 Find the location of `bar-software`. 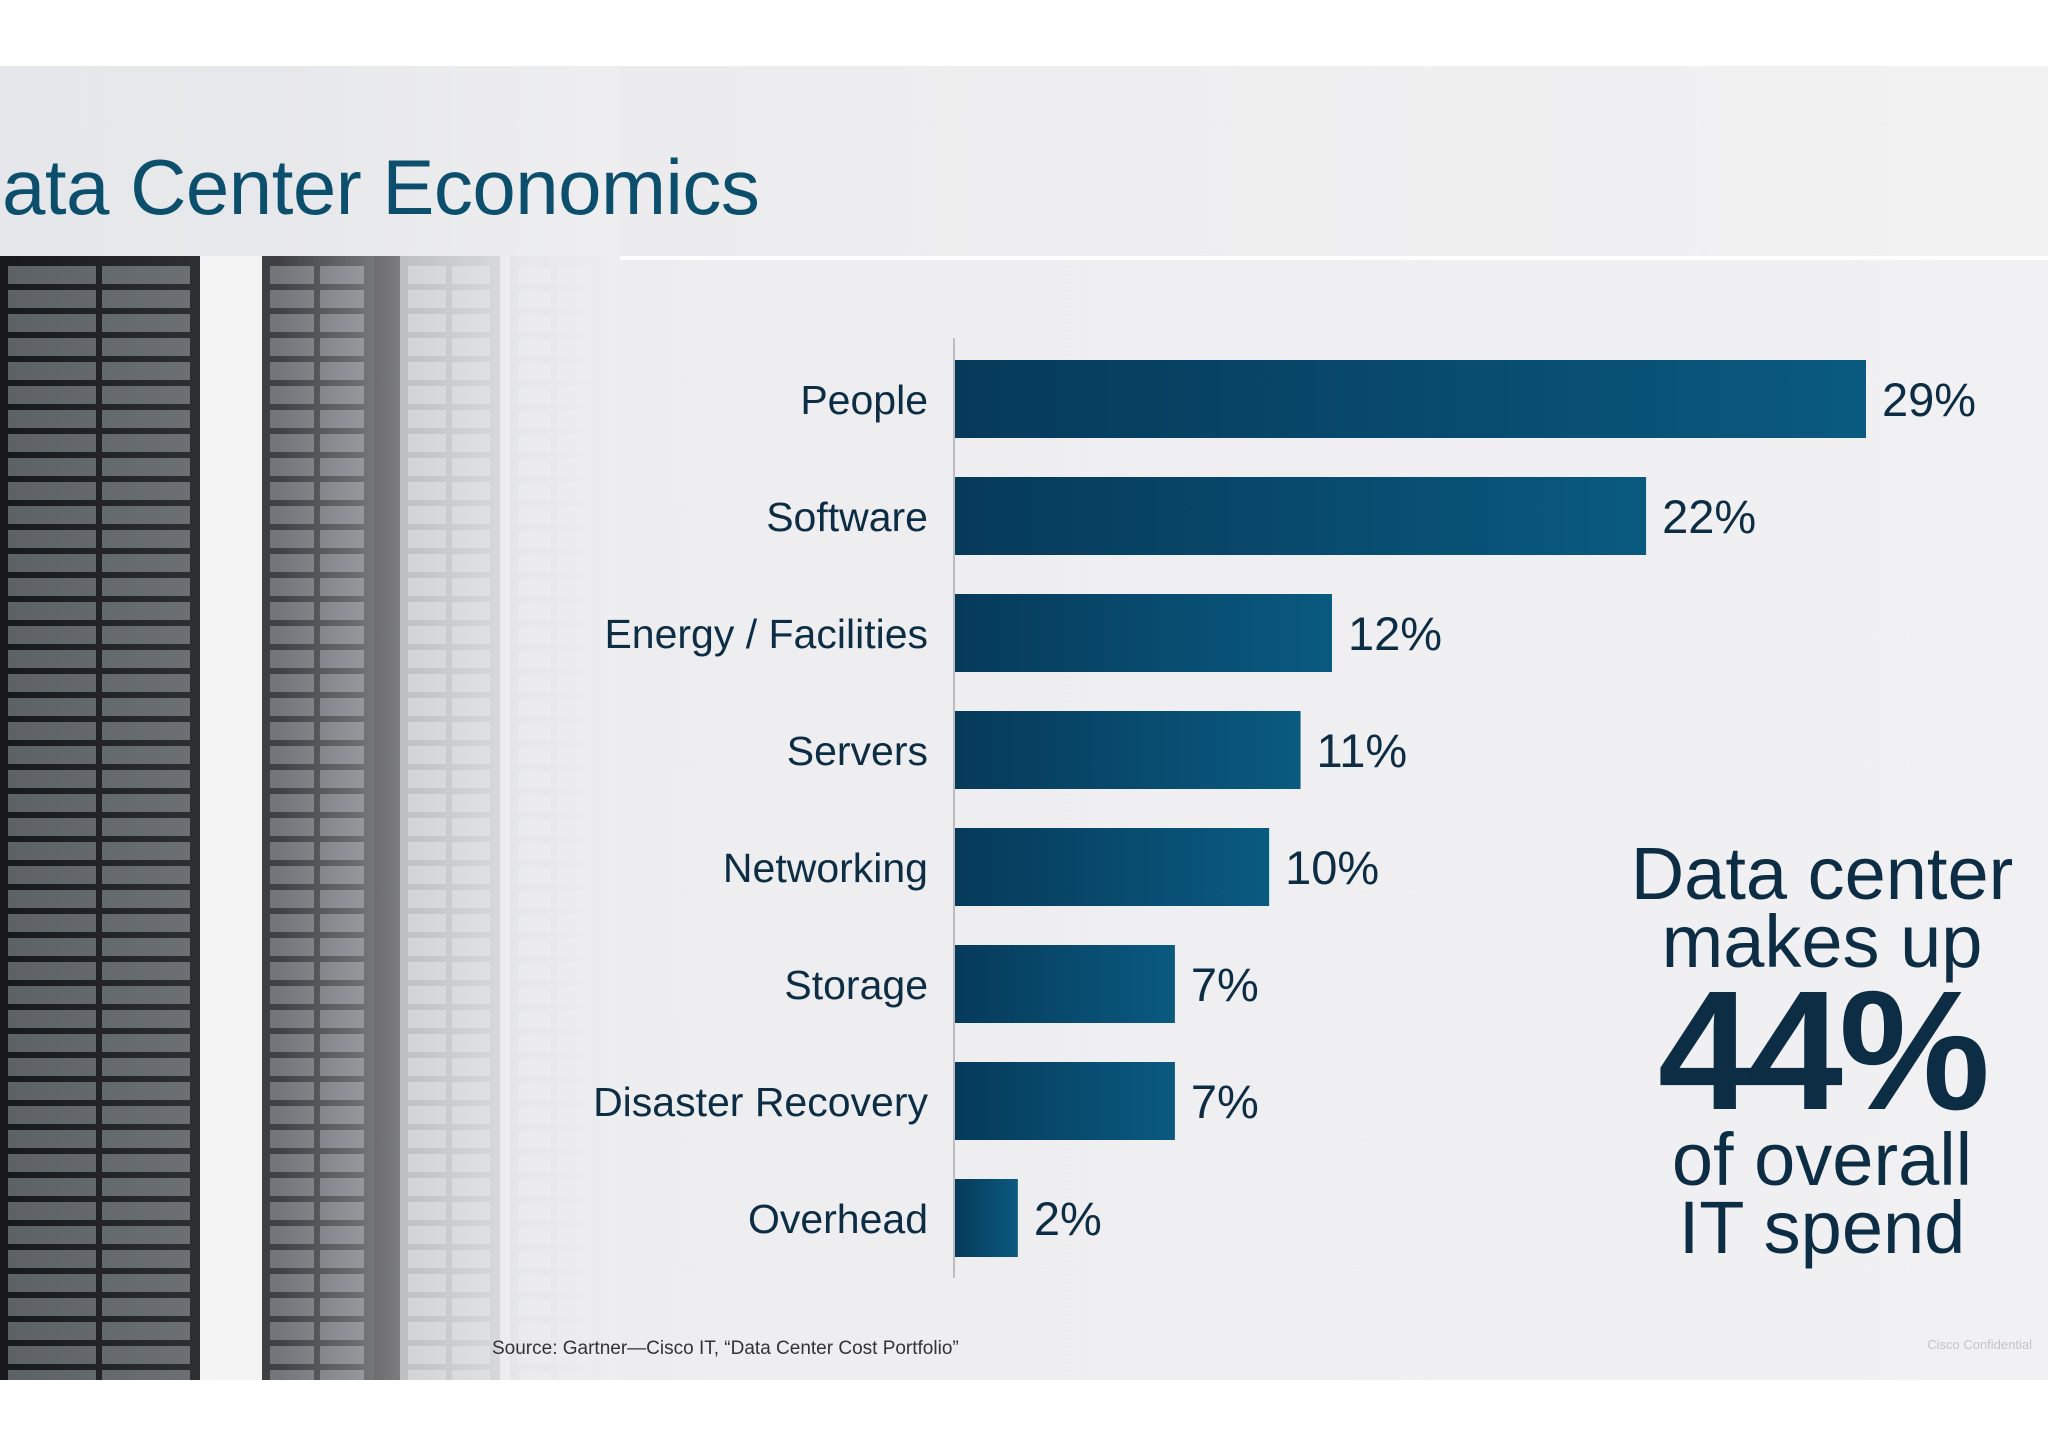

bar-software is located at coordinates (1301, 516).